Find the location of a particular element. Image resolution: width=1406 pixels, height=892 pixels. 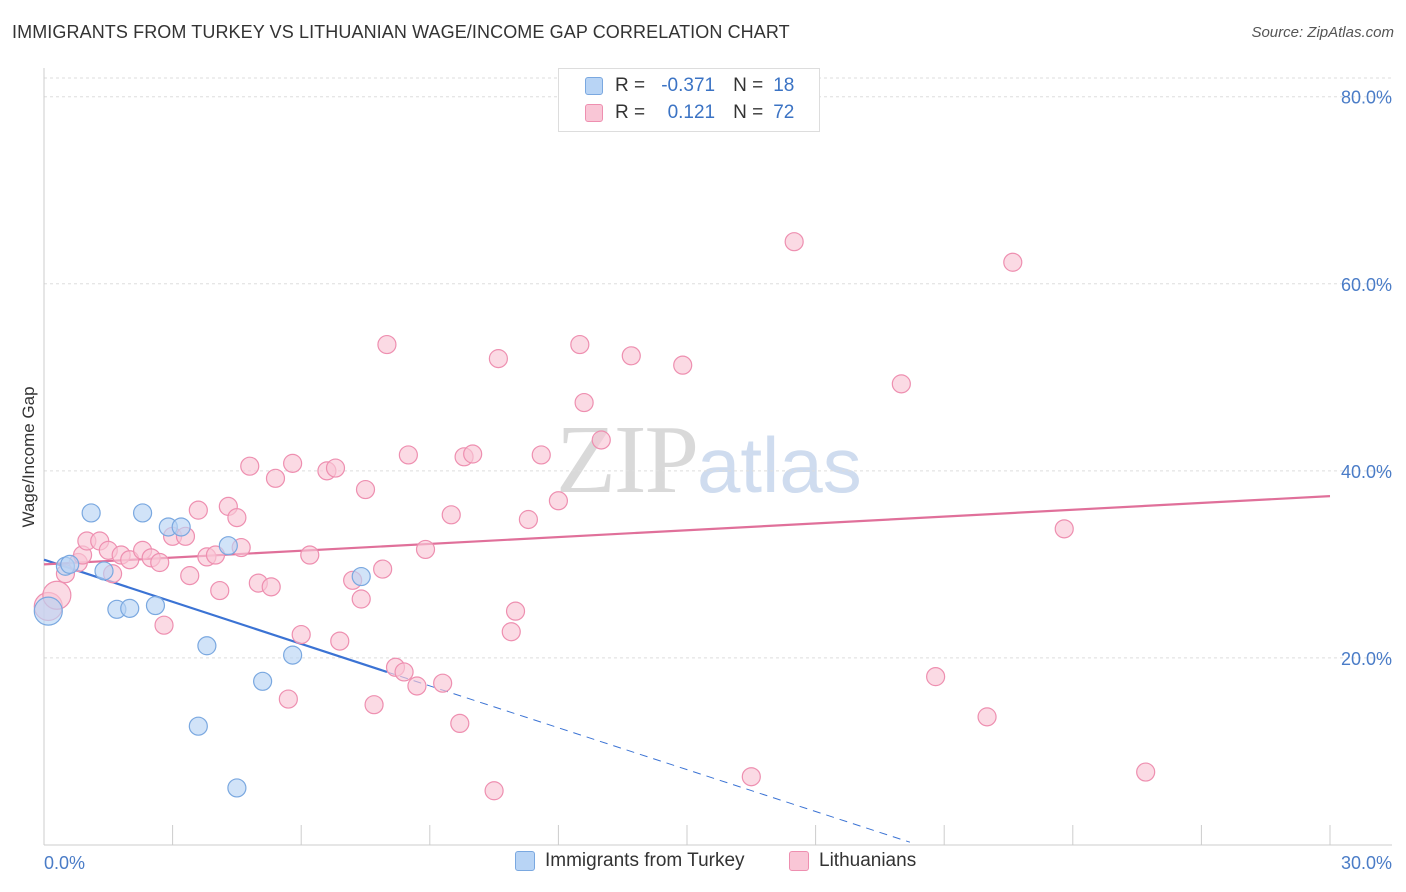

series-swatch-lithuanians is located at coordinates (799, 861).